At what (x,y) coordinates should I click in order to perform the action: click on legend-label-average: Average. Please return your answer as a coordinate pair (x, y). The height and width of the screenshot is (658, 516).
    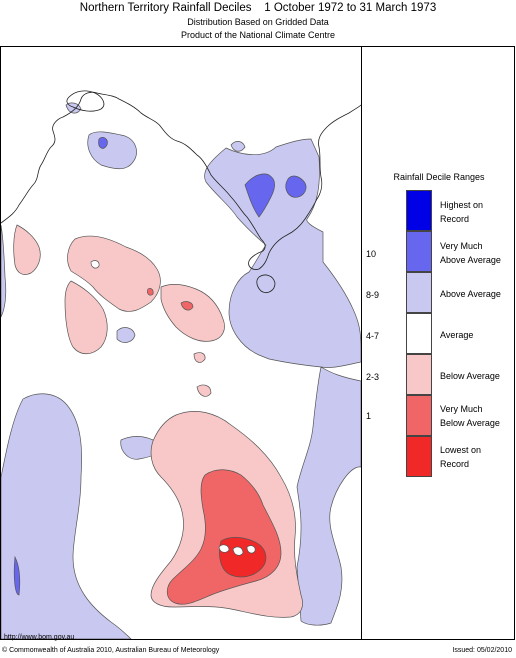
    Looking at the image, I should click on (457, 335).